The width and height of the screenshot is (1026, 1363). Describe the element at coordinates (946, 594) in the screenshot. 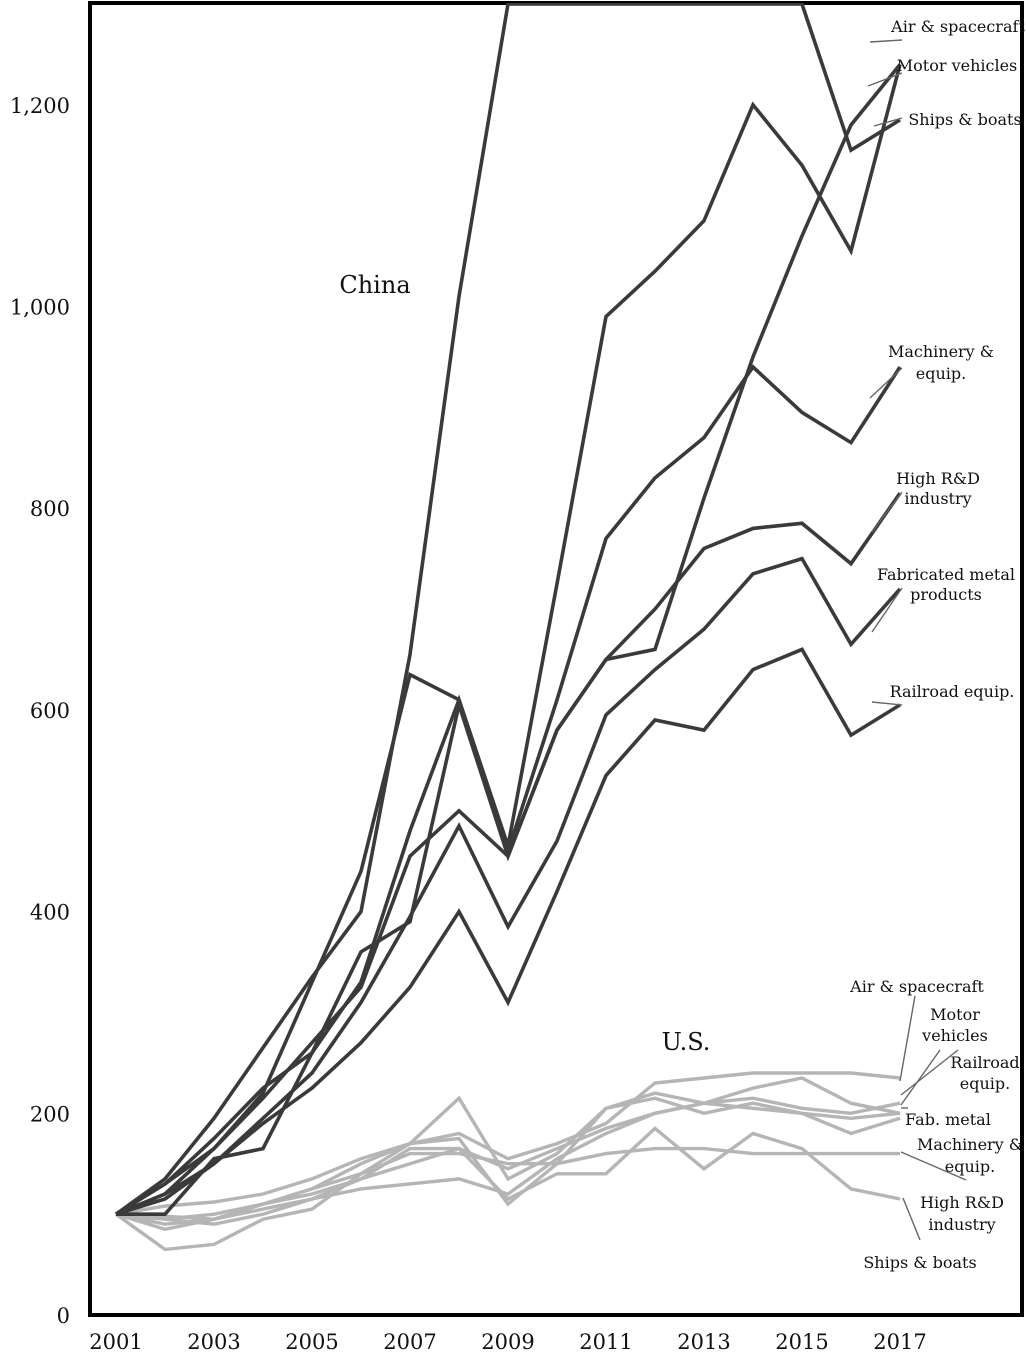

I see `annotation-label: products` at that location.